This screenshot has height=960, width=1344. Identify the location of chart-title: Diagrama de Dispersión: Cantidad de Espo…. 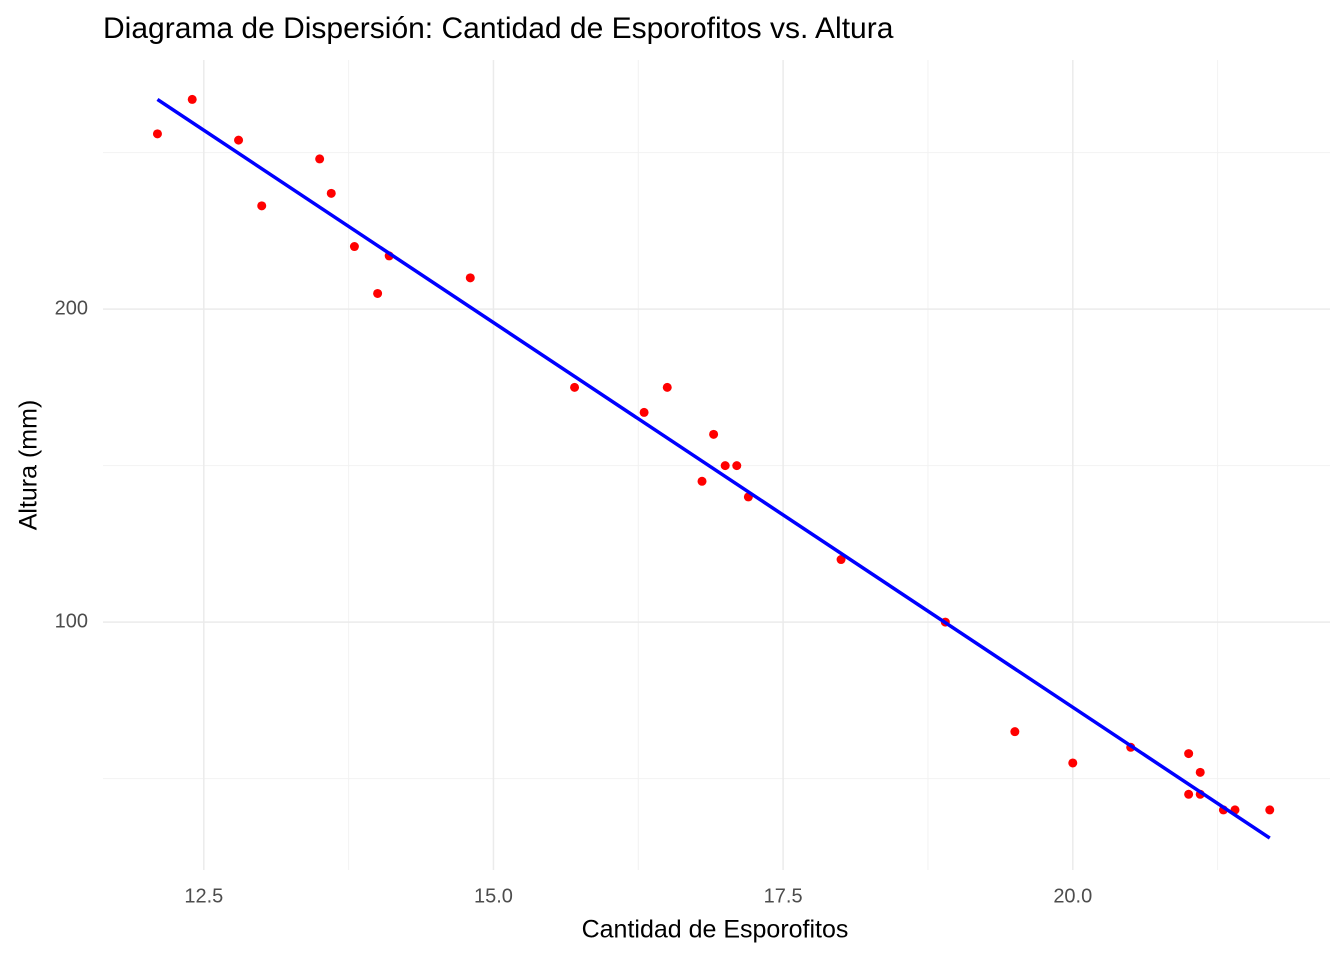
(498, 28).